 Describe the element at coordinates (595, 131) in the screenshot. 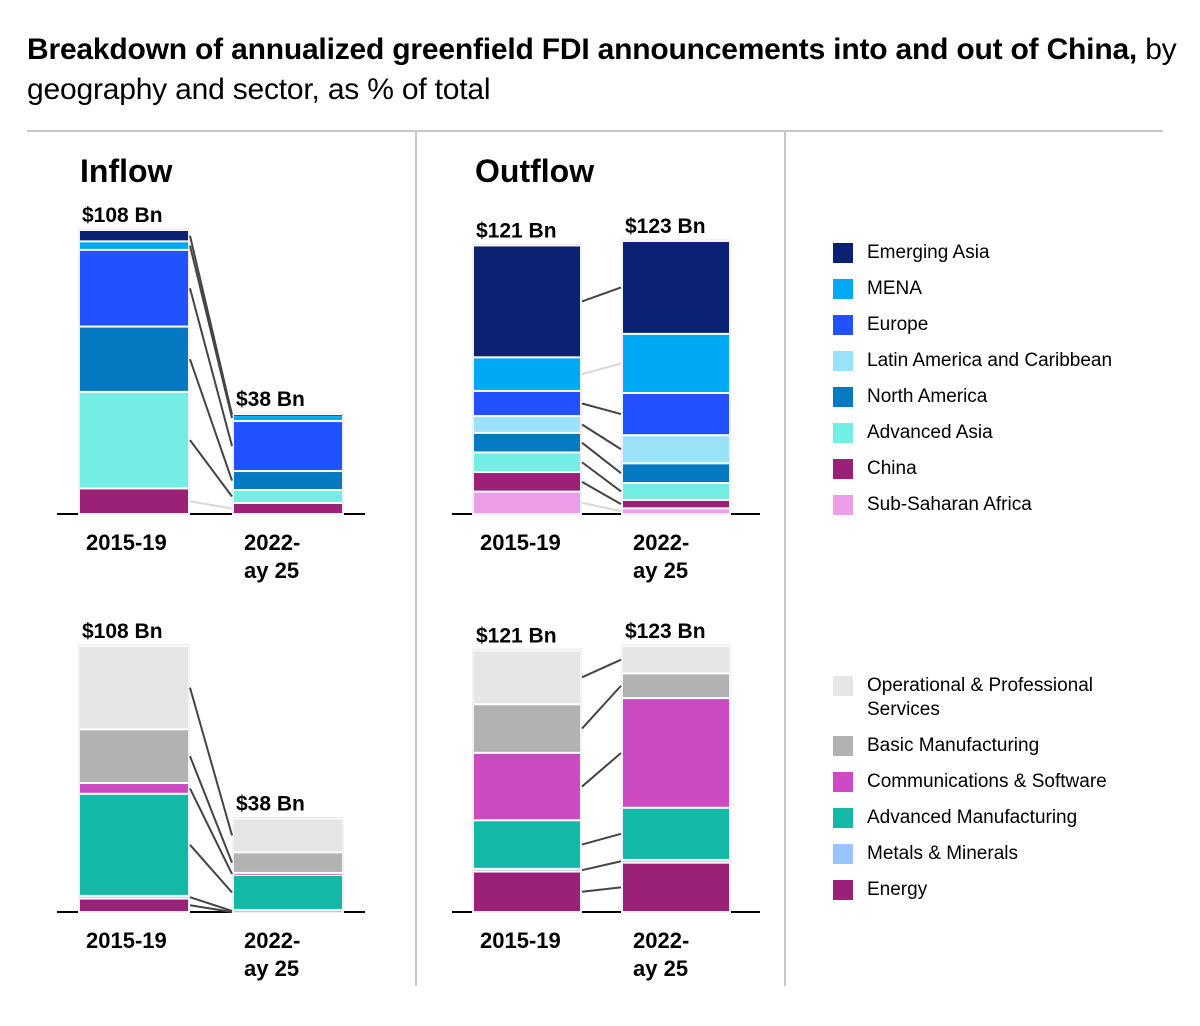

I see `header-divider` at that location.